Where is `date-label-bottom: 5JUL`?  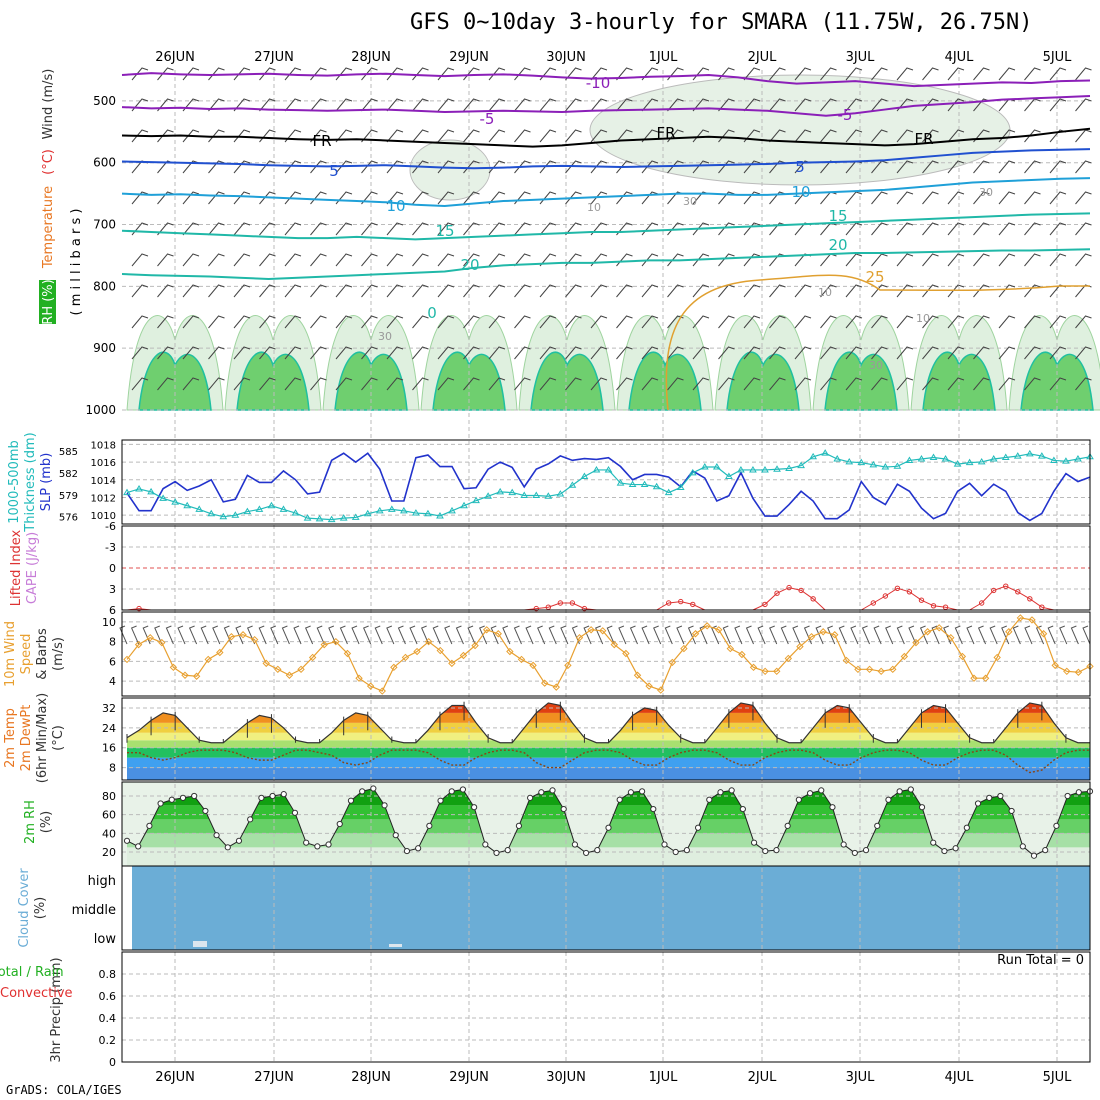 date-label-bottom: 5JUL is located at coordinates (1058, 1077).